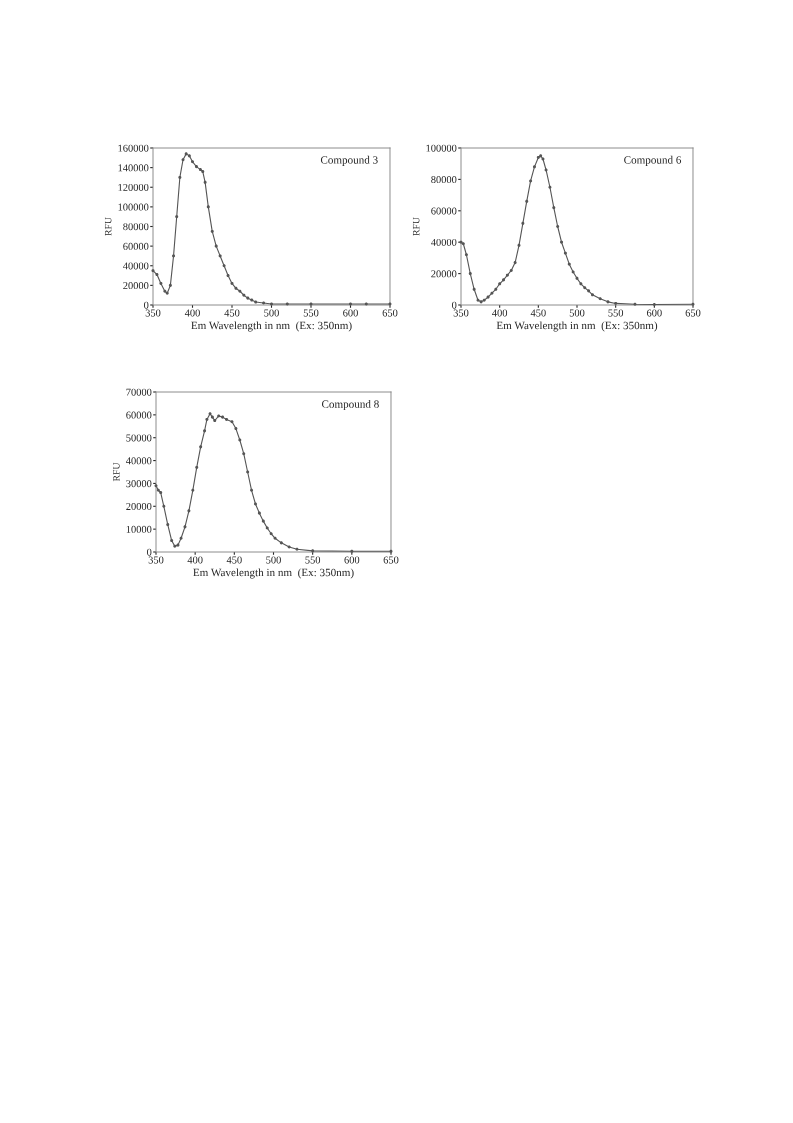 The width and height of the screenshot is (793, 1123). What do you see at coordinates (156, 560) in the screenshot?
I see `x-tick-label: 350` at bounding box center [156, 560].